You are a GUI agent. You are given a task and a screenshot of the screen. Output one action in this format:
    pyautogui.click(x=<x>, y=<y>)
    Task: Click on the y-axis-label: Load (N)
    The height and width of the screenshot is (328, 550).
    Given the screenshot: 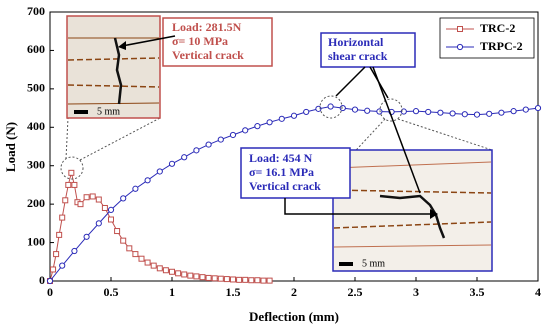 What is the action you would take?
    pyautogui.click(x=10, y=147)
    